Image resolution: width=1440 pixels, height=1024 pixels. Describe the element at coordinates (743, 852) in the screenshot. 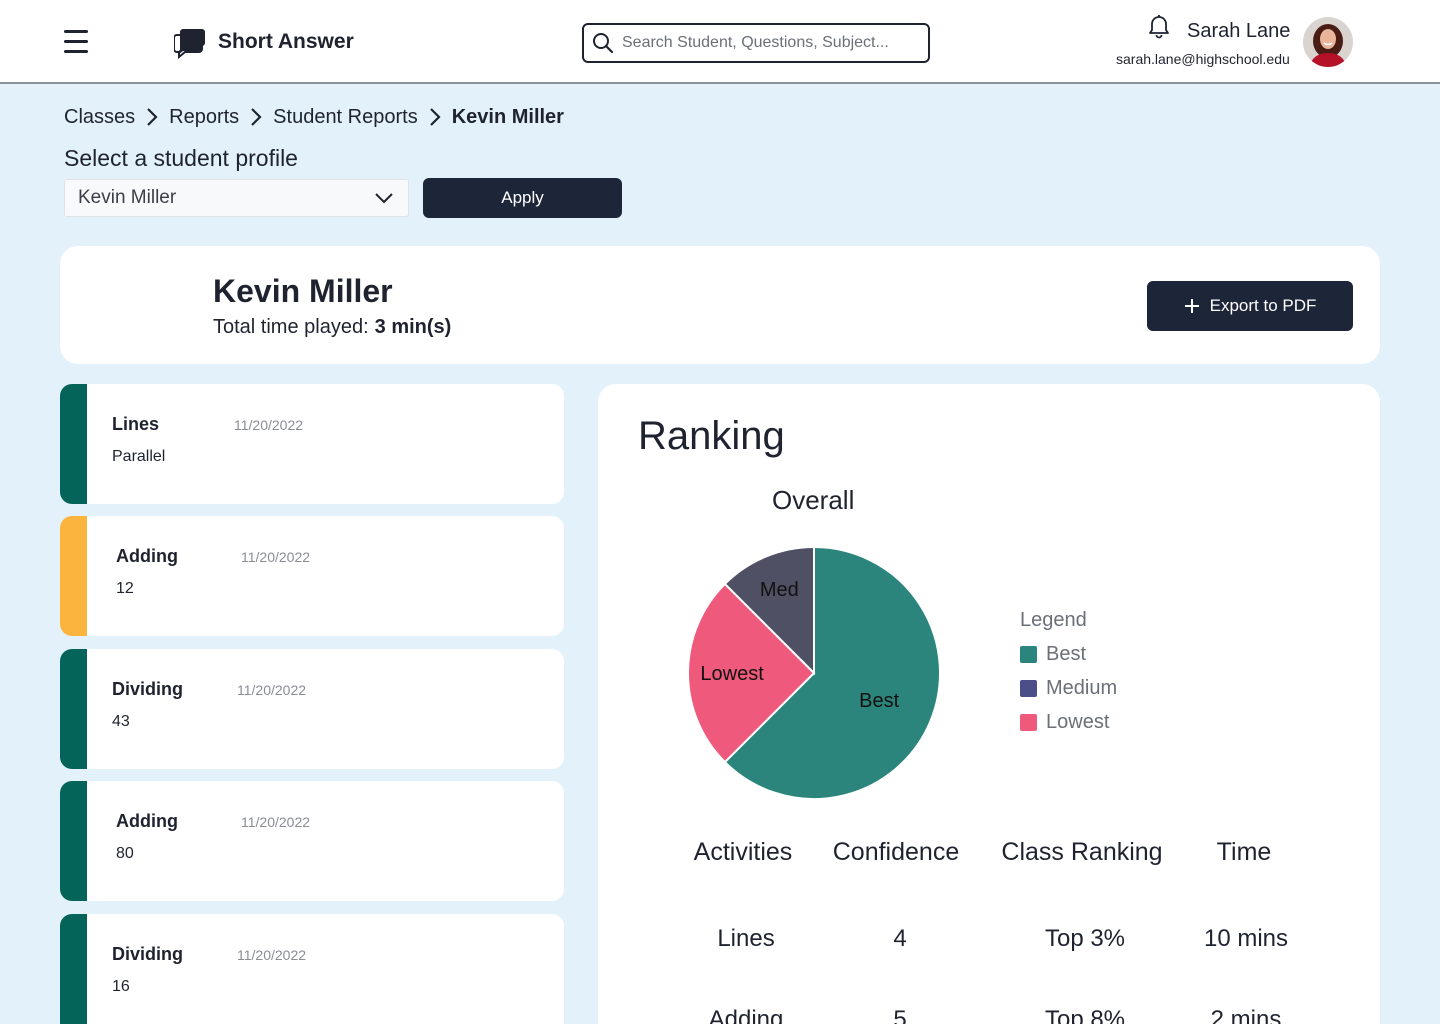

I see `table-header-activities: Activities` at that location.